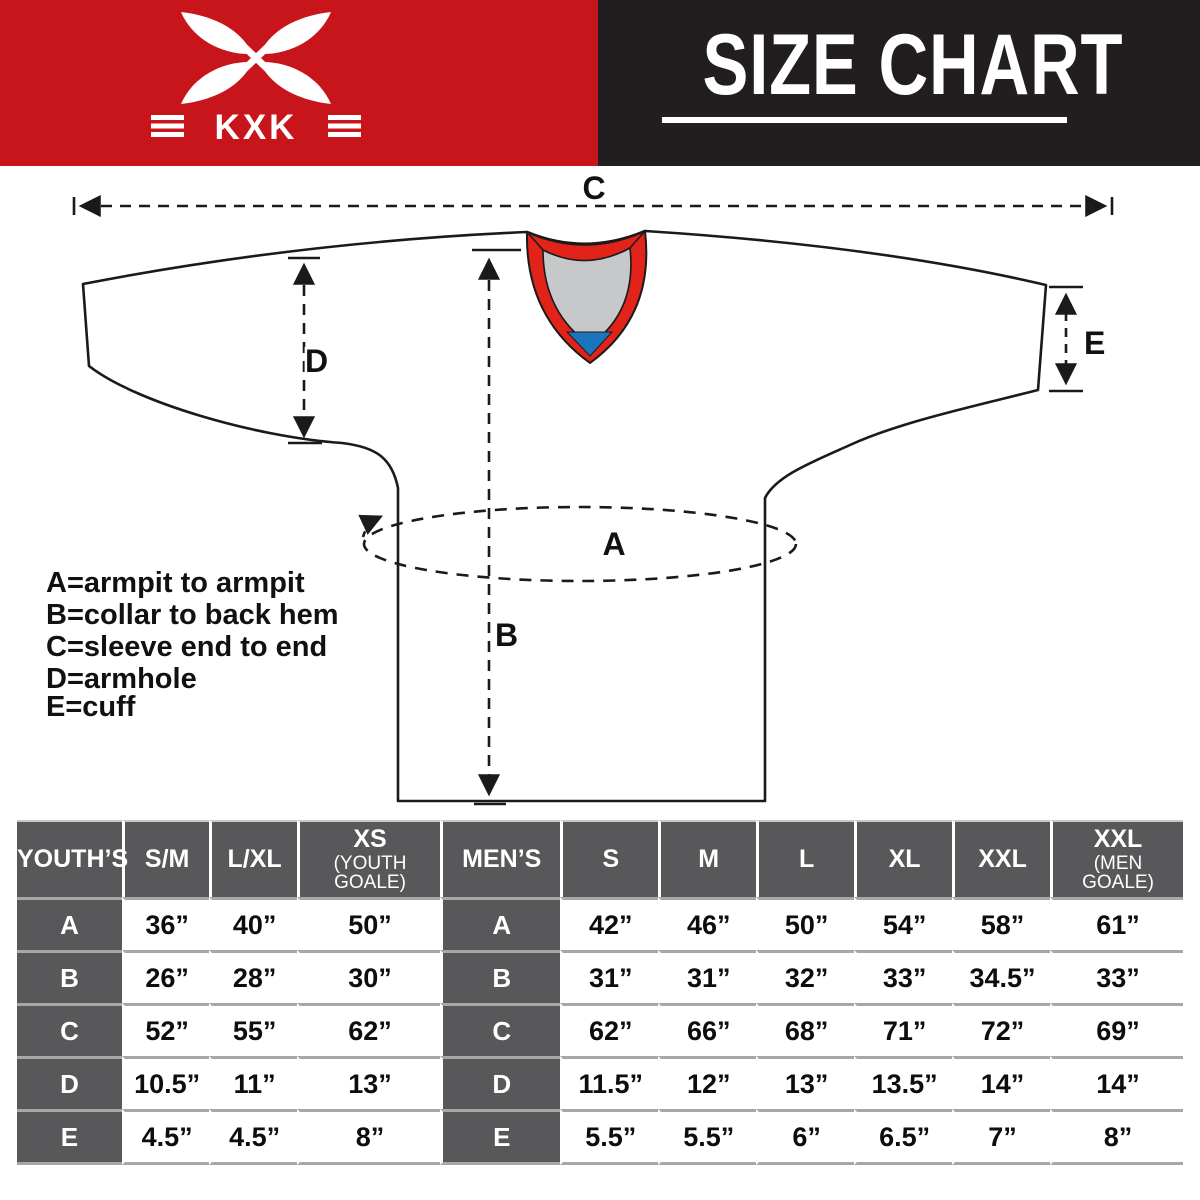 This screenshot has width=1200, height=1200. What do you see at coordinates (913, 65) in the screenshot?
I see `page-title: SIZE CHART` at bounding box center [913, 65].